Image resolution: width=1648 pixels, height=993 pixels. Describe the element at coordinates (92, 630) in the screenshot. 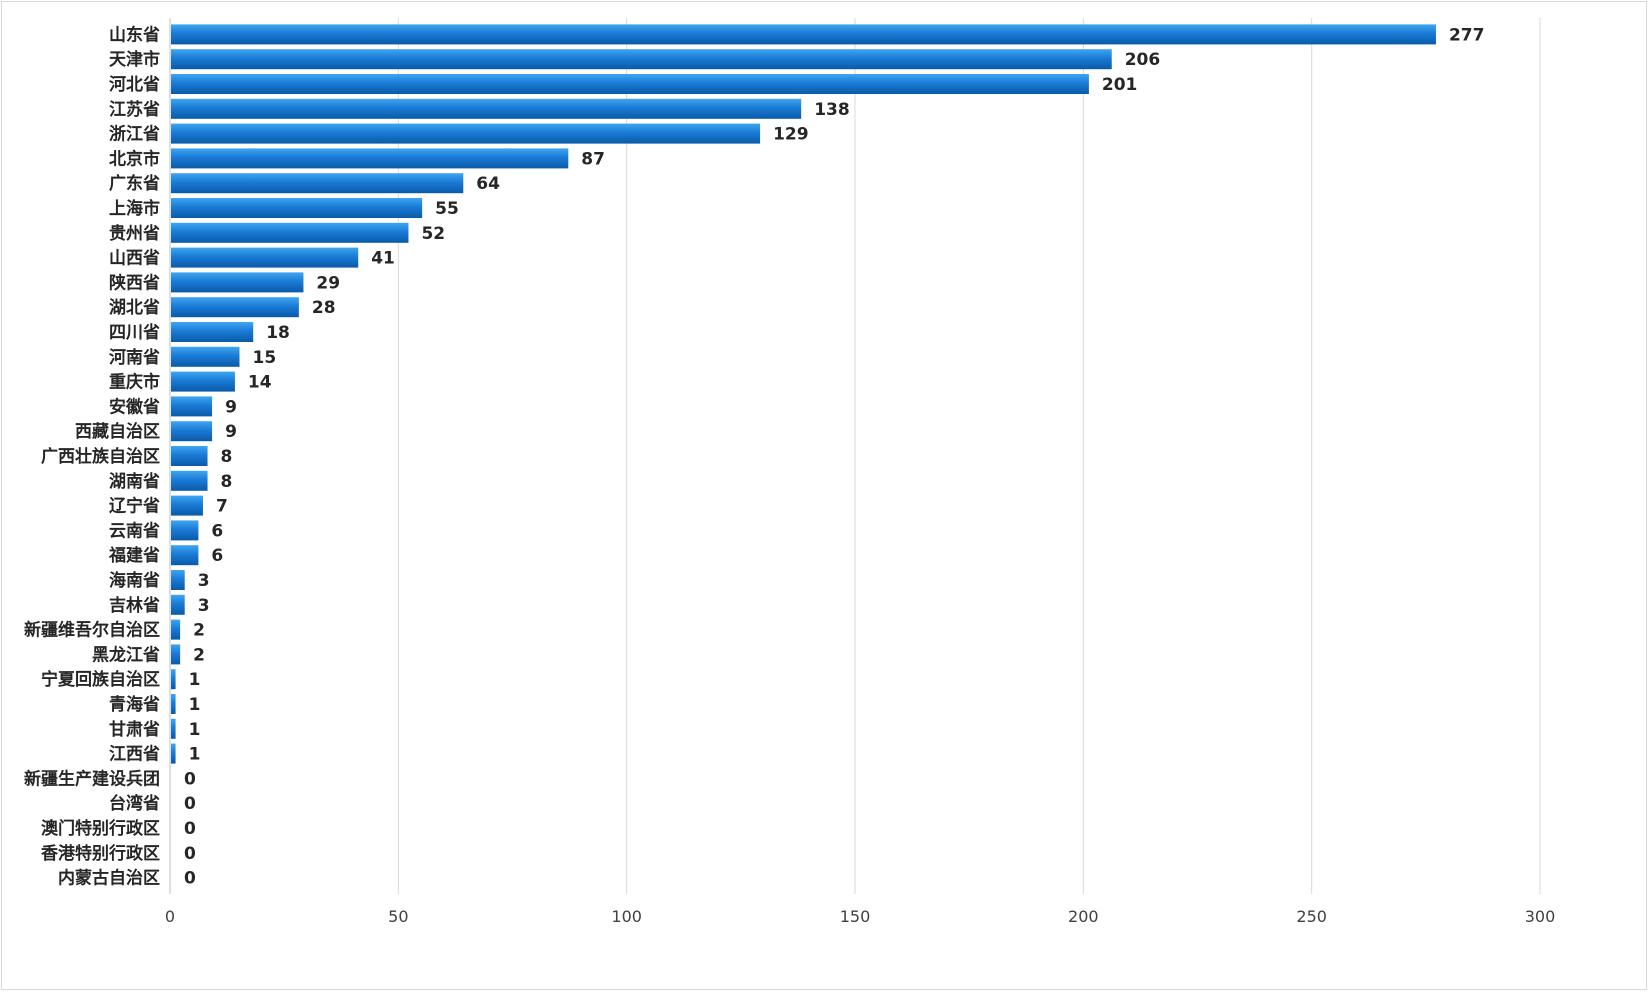

I see `category-label: 新疆维吾尔自治区` at that location.